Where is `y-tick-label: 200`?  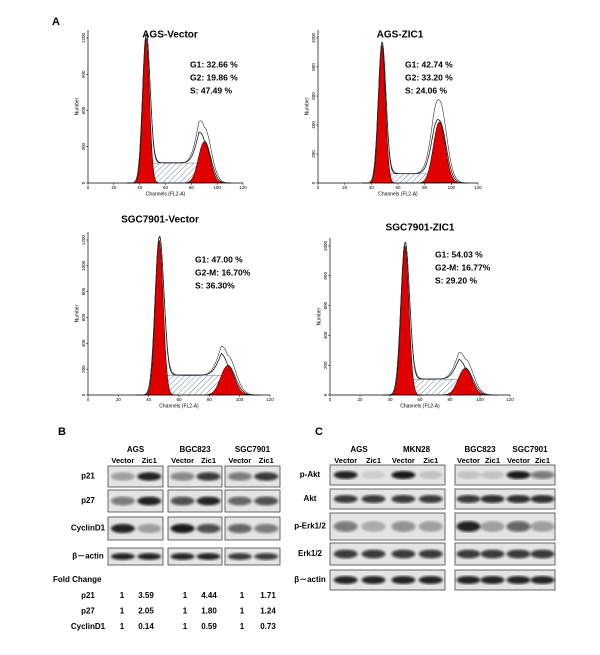 y-tick-label: 200 is located at coordinates (325, 365).